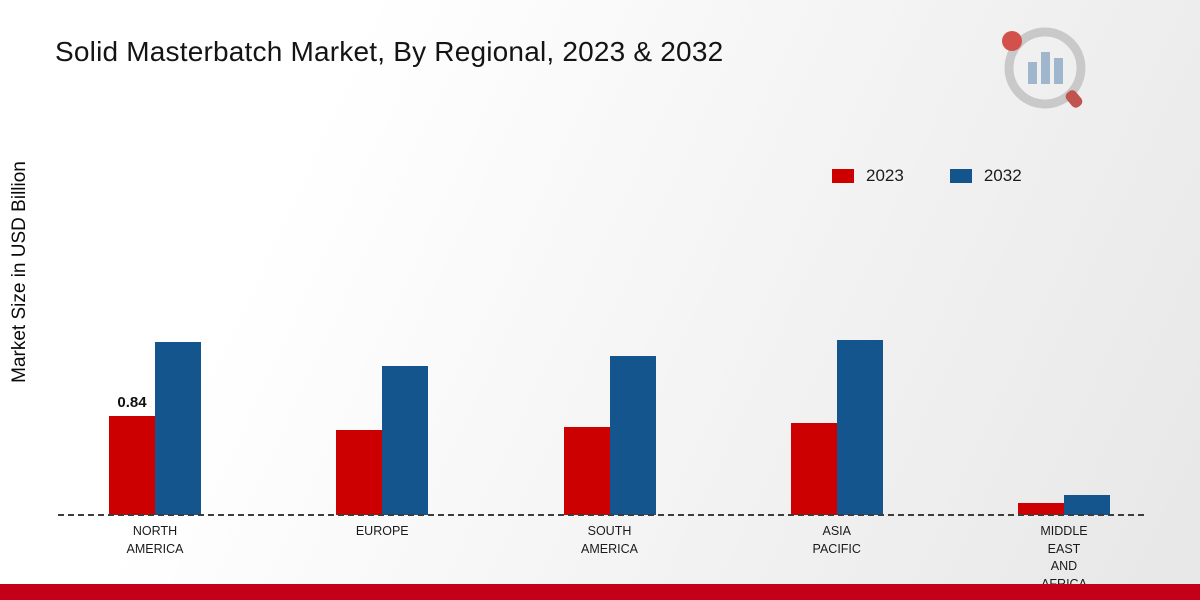 This screenshot has width=1200, height=600. What do you see at coordinates (843, 176) in the screenshot?
I see `legend-swatch-2023` at bounding box center [843, 176].